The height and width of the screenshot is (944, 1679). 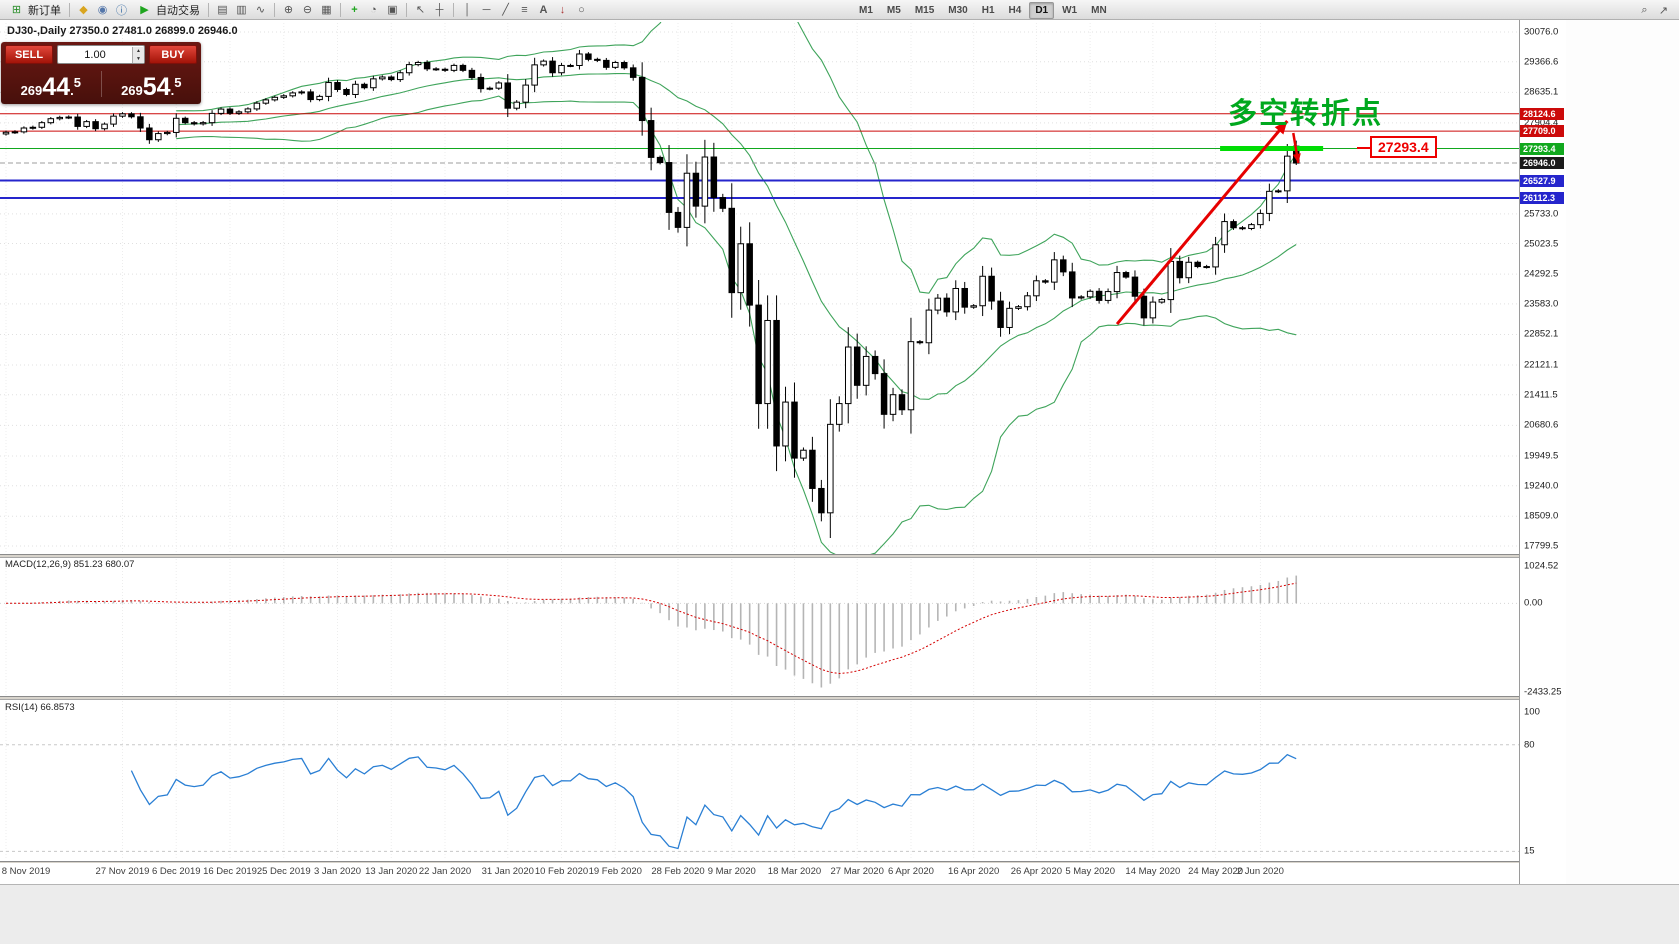 What do you see at coordinates (1541, 365) in the screenshot?
I see `price-tick-label: 22121.1` at bounding box center [1541, 365].